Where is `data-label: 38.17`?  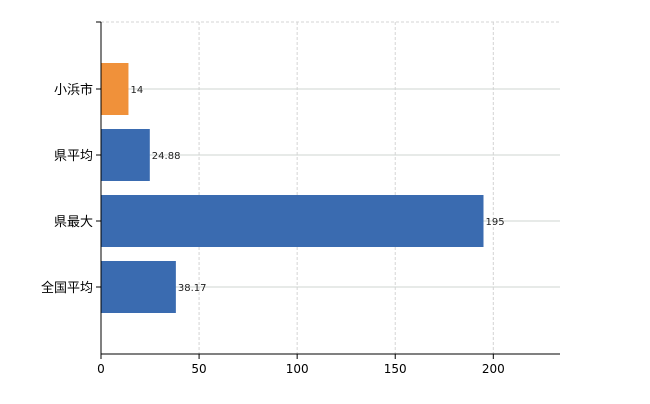 data-label: 38.17 is located at coordinates (192, 288).